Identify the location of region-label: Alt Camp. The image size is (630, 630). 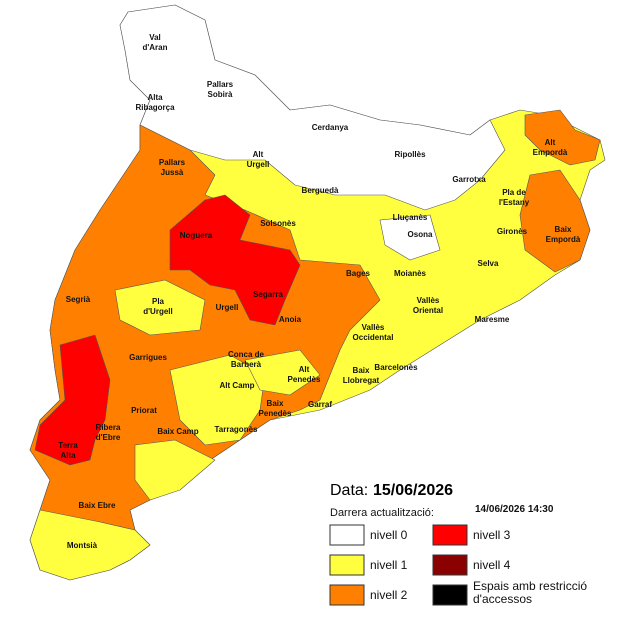
(236, 385).